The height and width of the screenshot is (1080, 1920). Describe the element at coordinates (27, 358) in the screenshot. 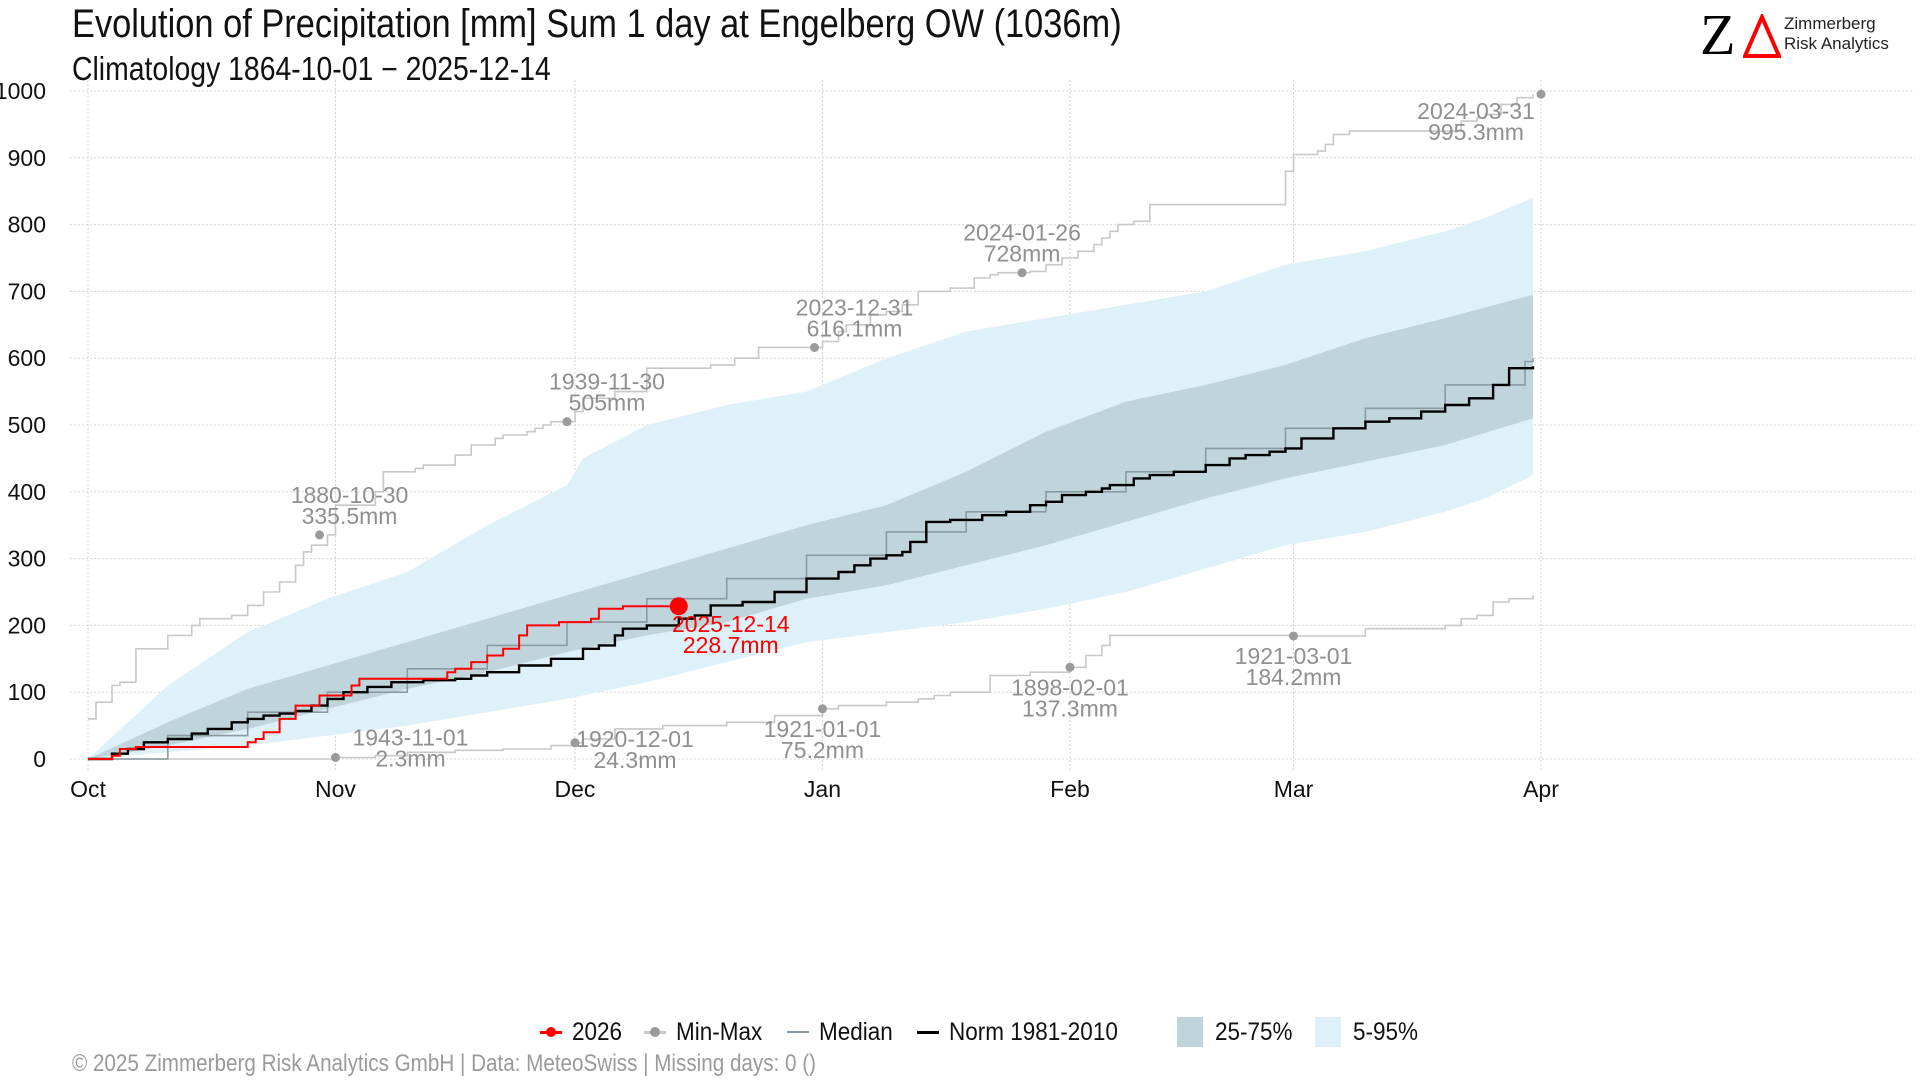

I see `y-tick-label: 600` at that location.